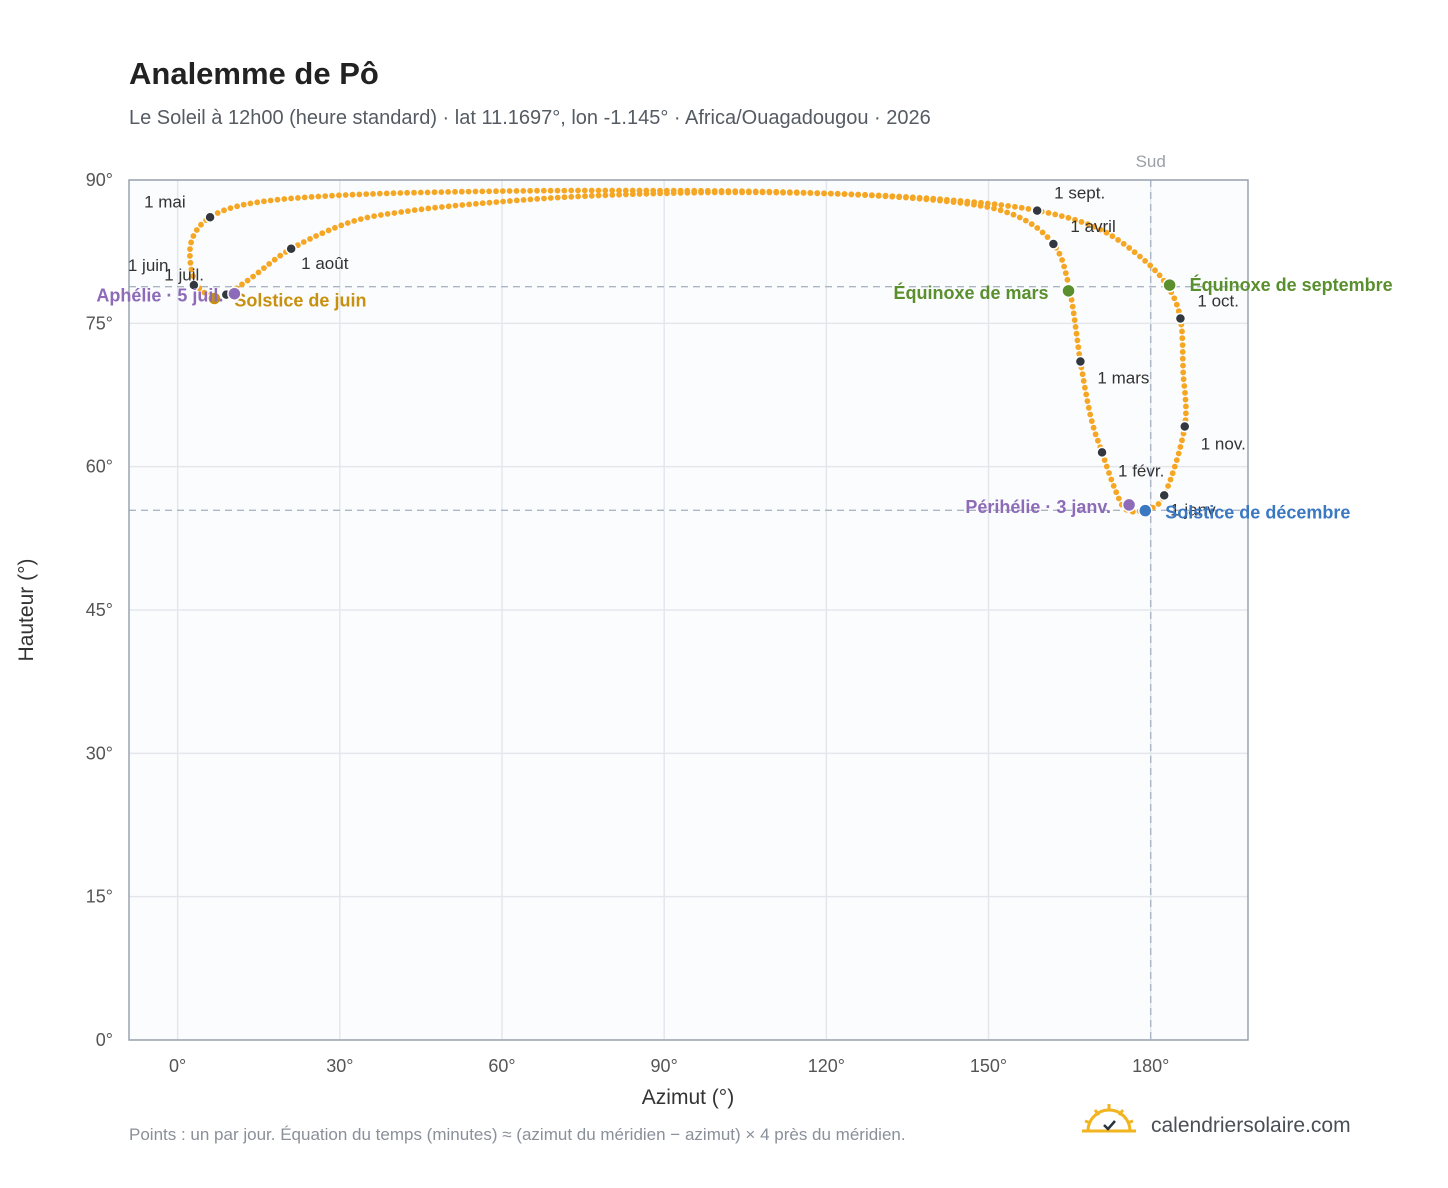  What do you see at coordinates (1218, 301) in the screenshot?
I see `month-label: 1 oct.` at bounding box center [1218, 301].